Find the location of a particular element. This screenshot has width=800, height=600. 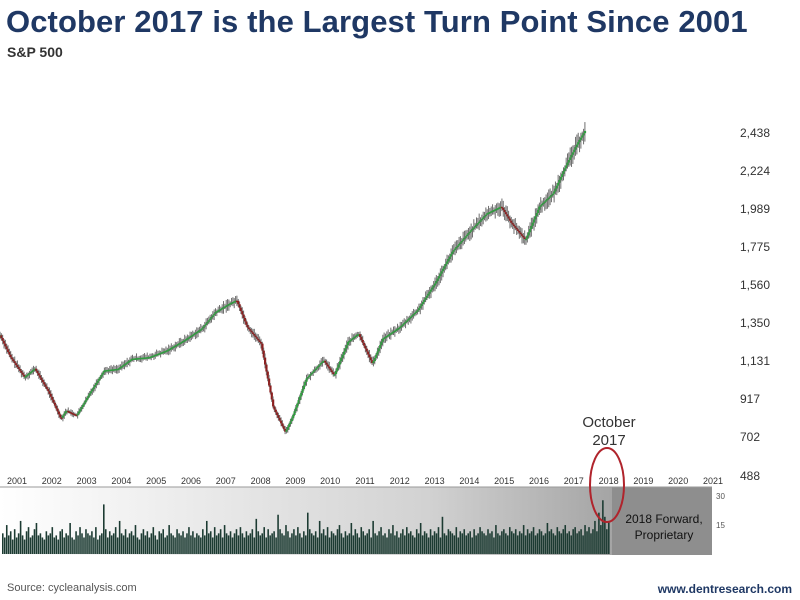

forecast-panel-background is located at coordinates (662, 521).